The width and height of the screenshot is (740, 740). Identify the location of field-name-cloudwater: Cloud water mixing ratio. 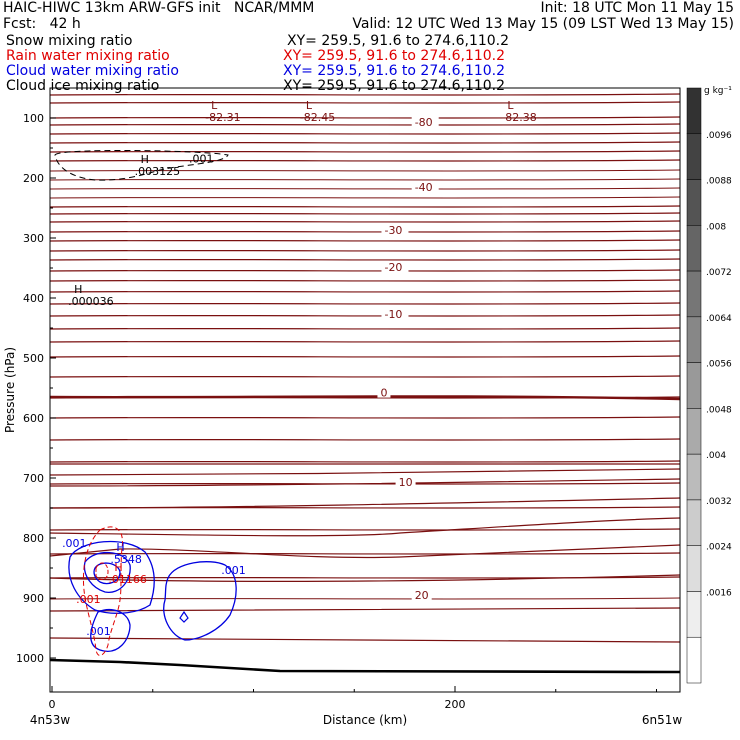
(92, 71).